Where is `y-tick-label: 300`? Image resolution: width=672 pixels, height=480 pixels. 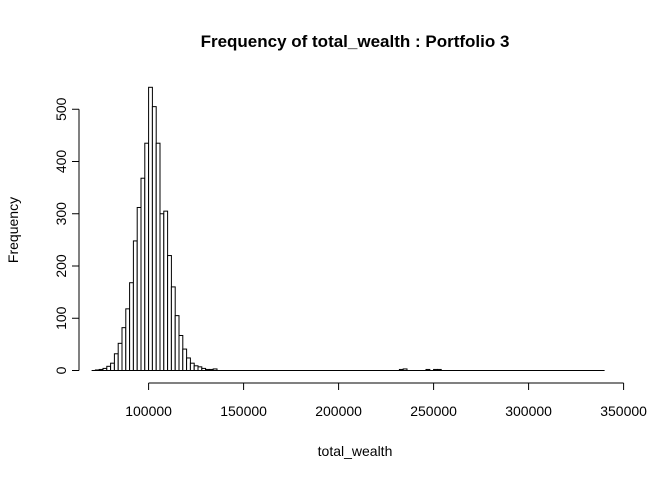 y-tick-label: 300 is located at coordinates (61, 214).